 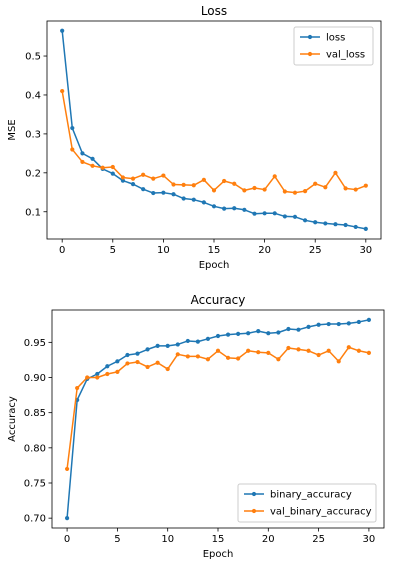 I want to click on y-tick-label: 0.90, so click(x=35, y=378).